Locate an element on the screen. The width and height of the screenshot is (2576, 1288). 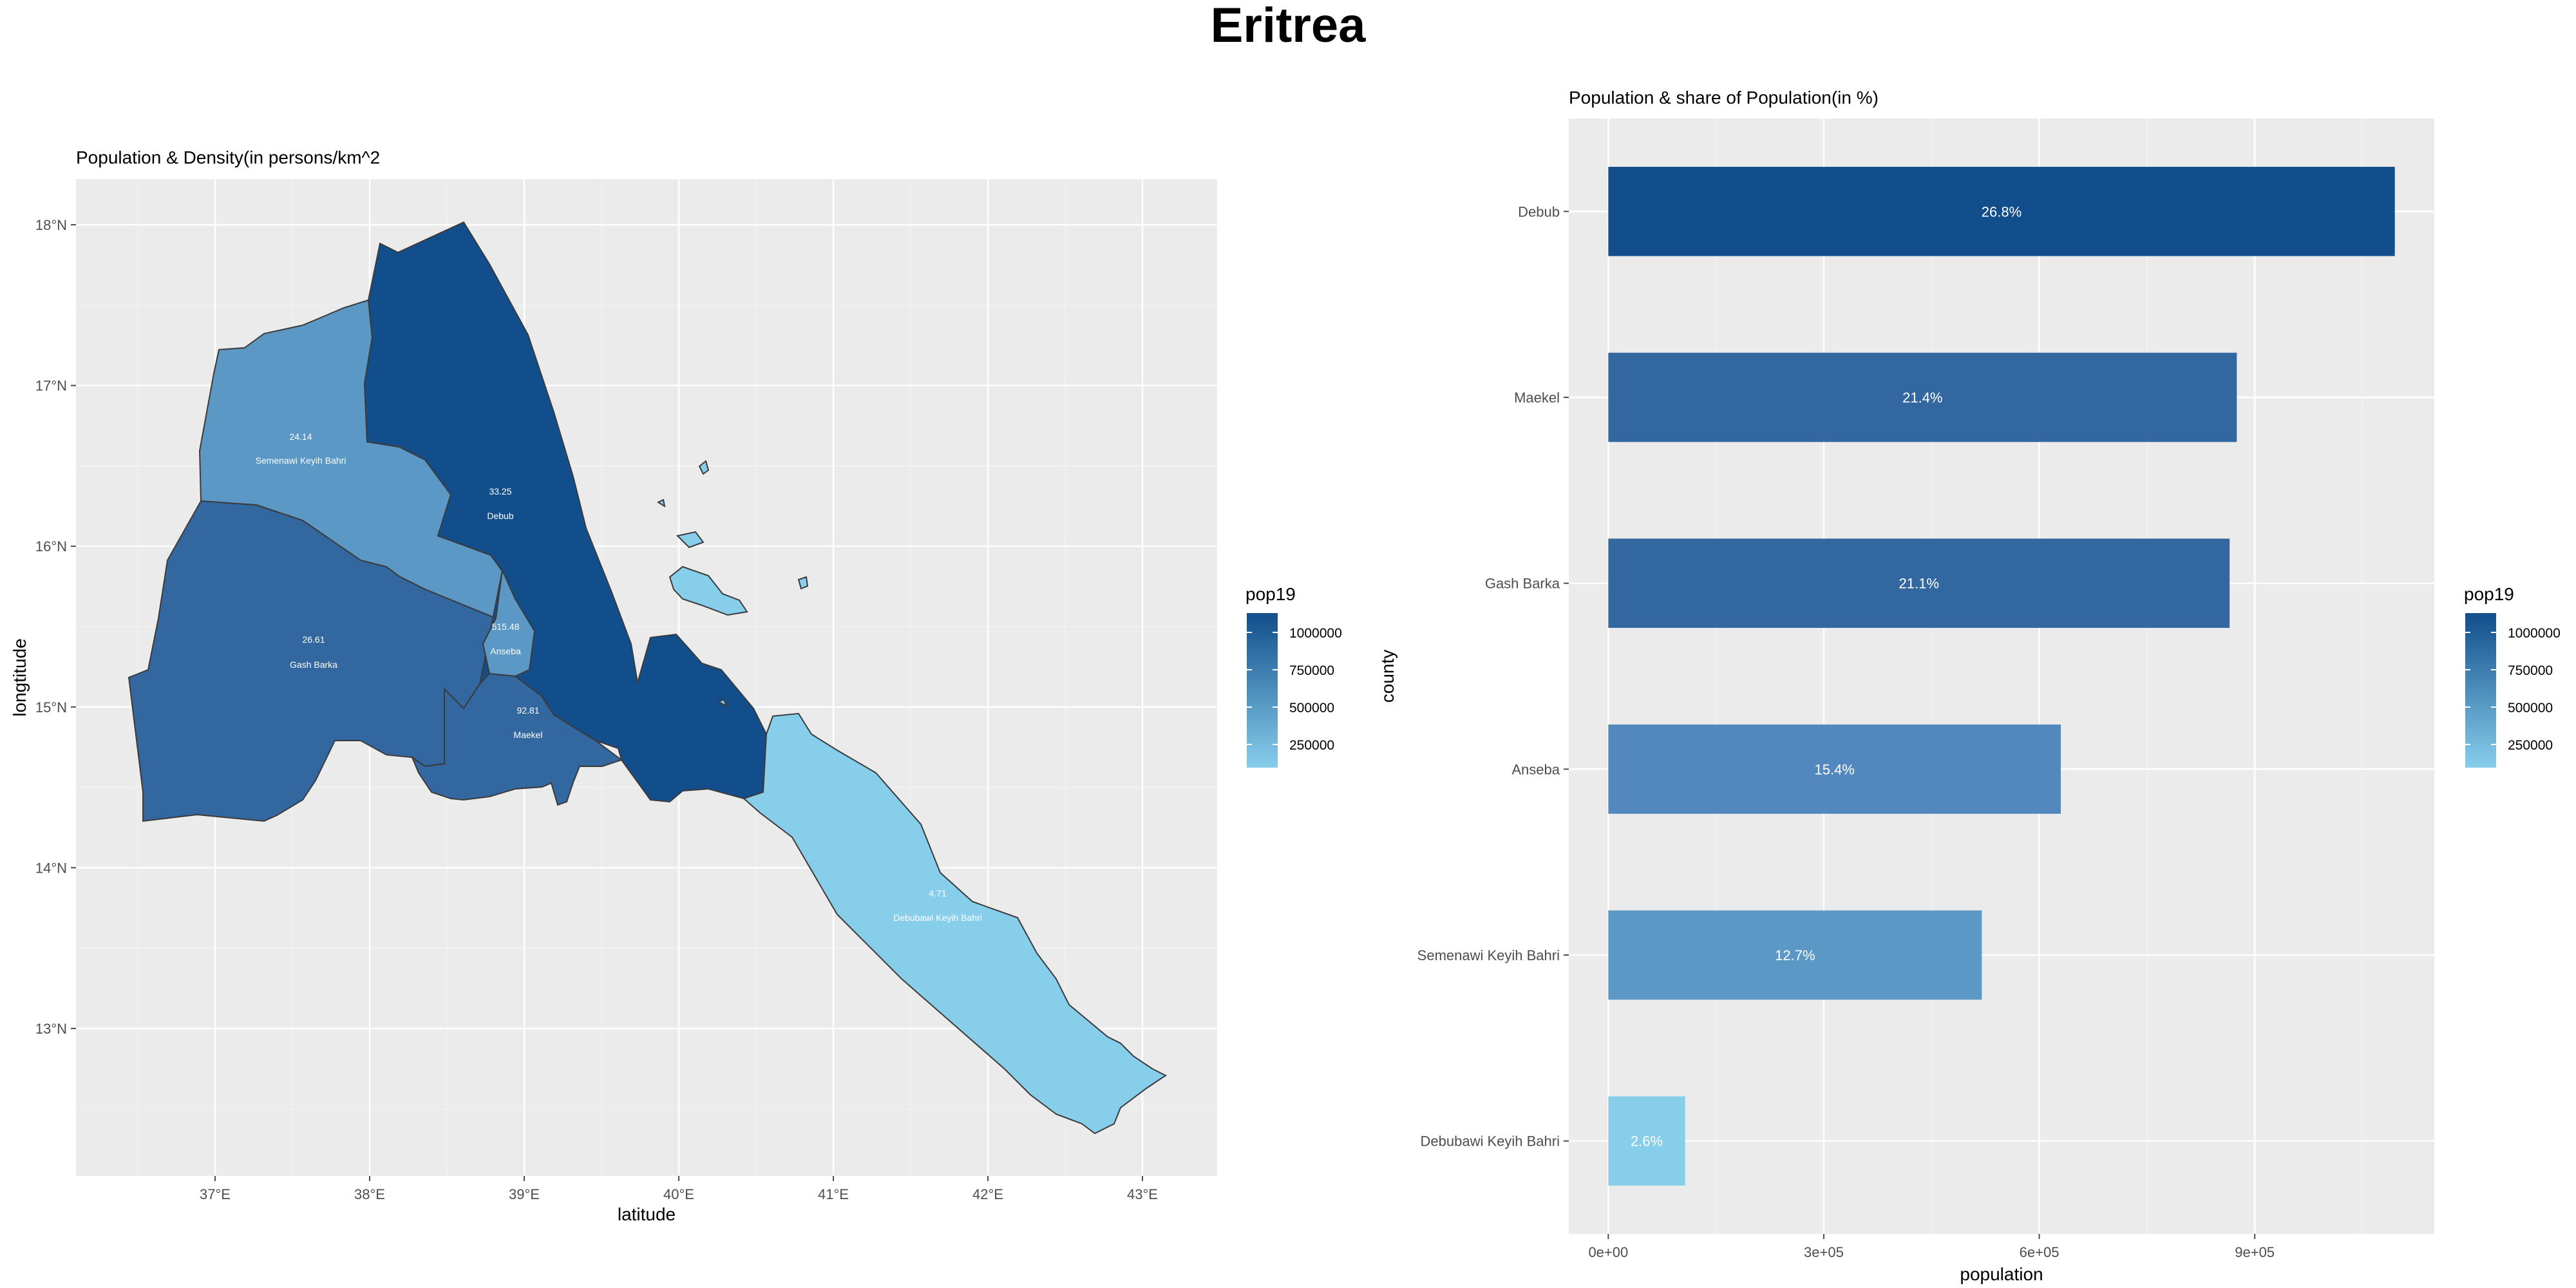
map-y-axis: 13°N 14°N 15°N 16°N 17°N 18°N is located at coordinates (56, 627).